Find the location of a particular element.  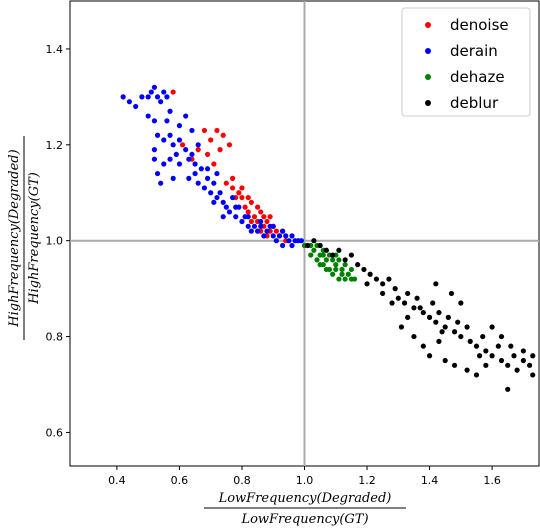

legend: denoise derain dehaze deblur is located at coordinates (466, 62).